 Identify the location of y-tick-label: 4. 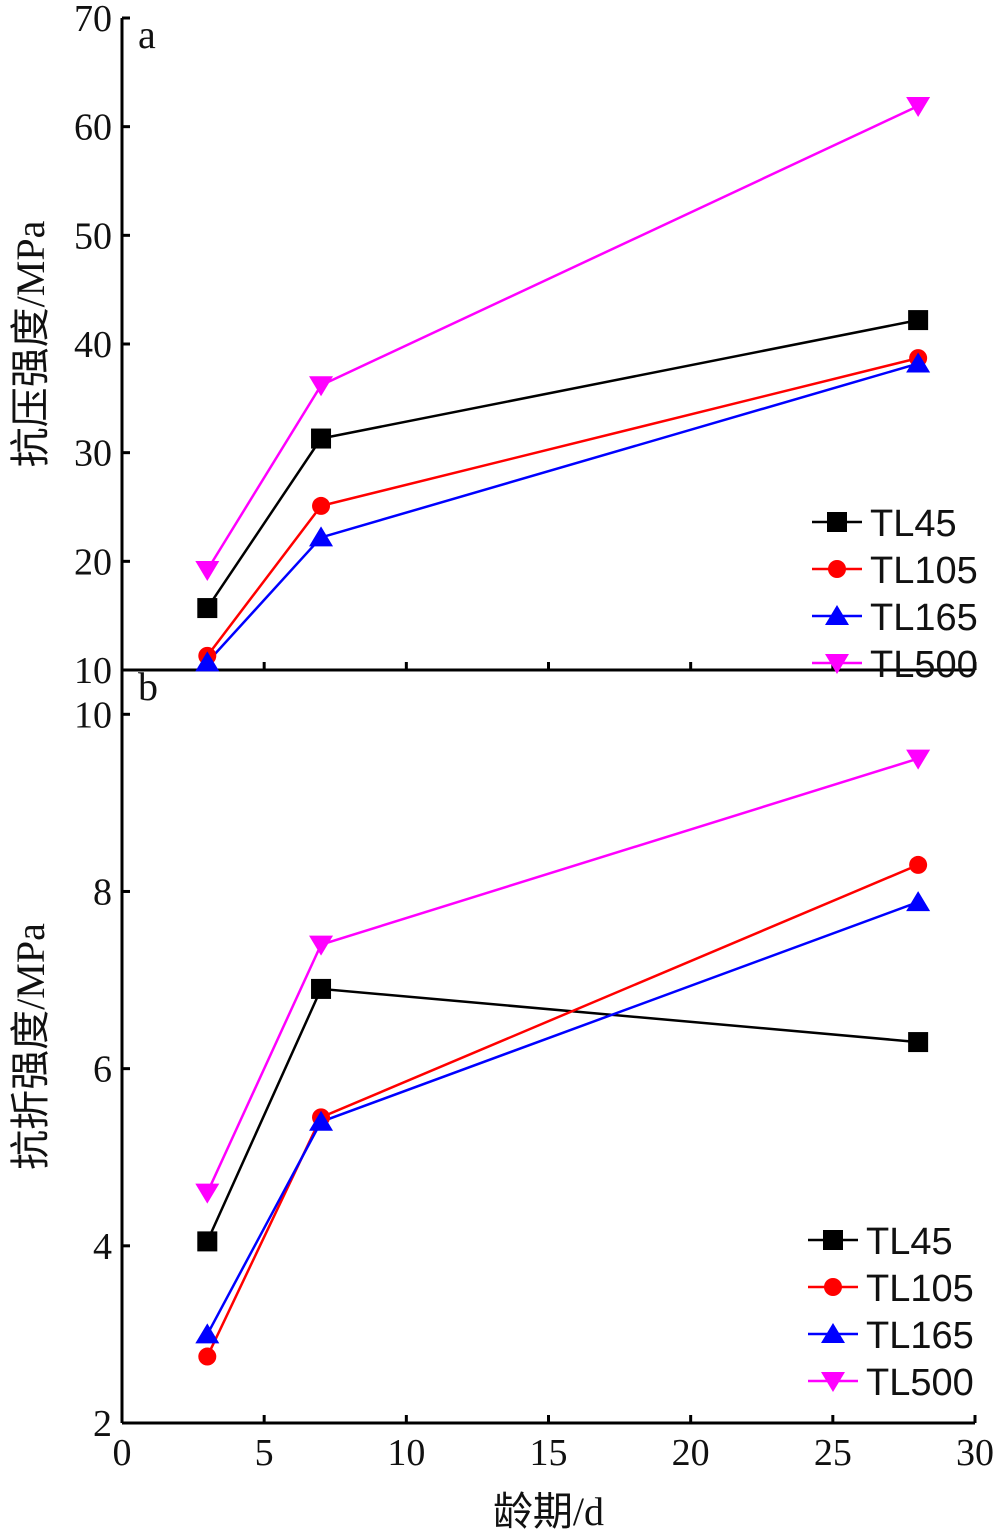
(102, 1247).